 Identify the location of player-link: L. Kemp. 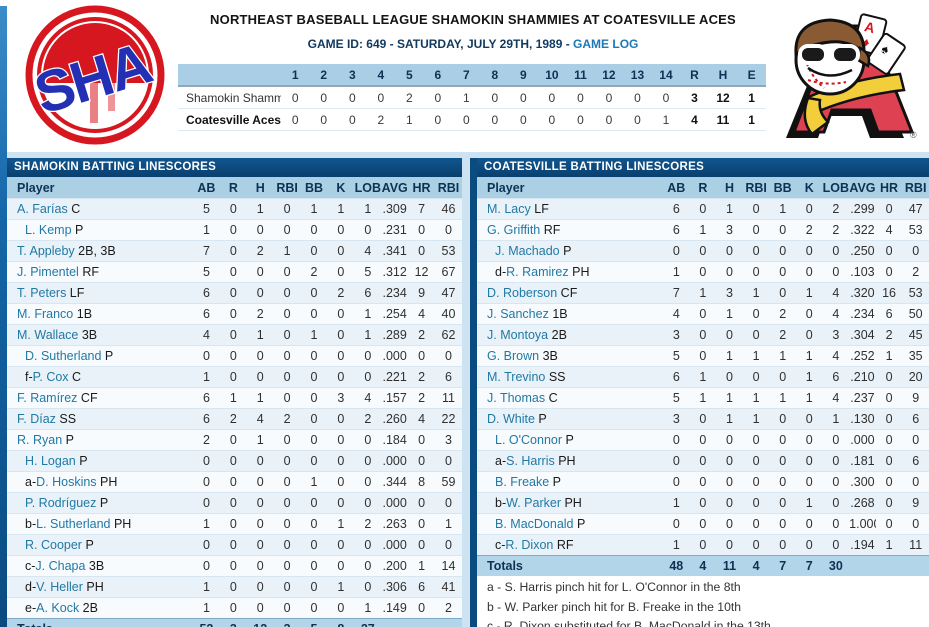
(48, 230).